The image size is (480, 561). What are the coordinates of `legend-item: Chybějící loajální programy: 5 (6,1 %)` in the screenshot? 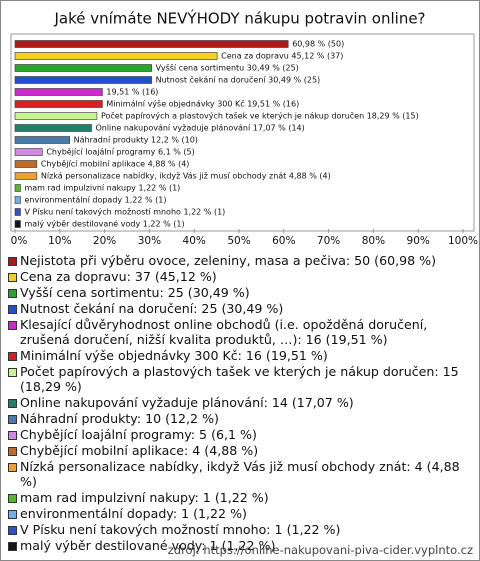 It's located at (241, 434).